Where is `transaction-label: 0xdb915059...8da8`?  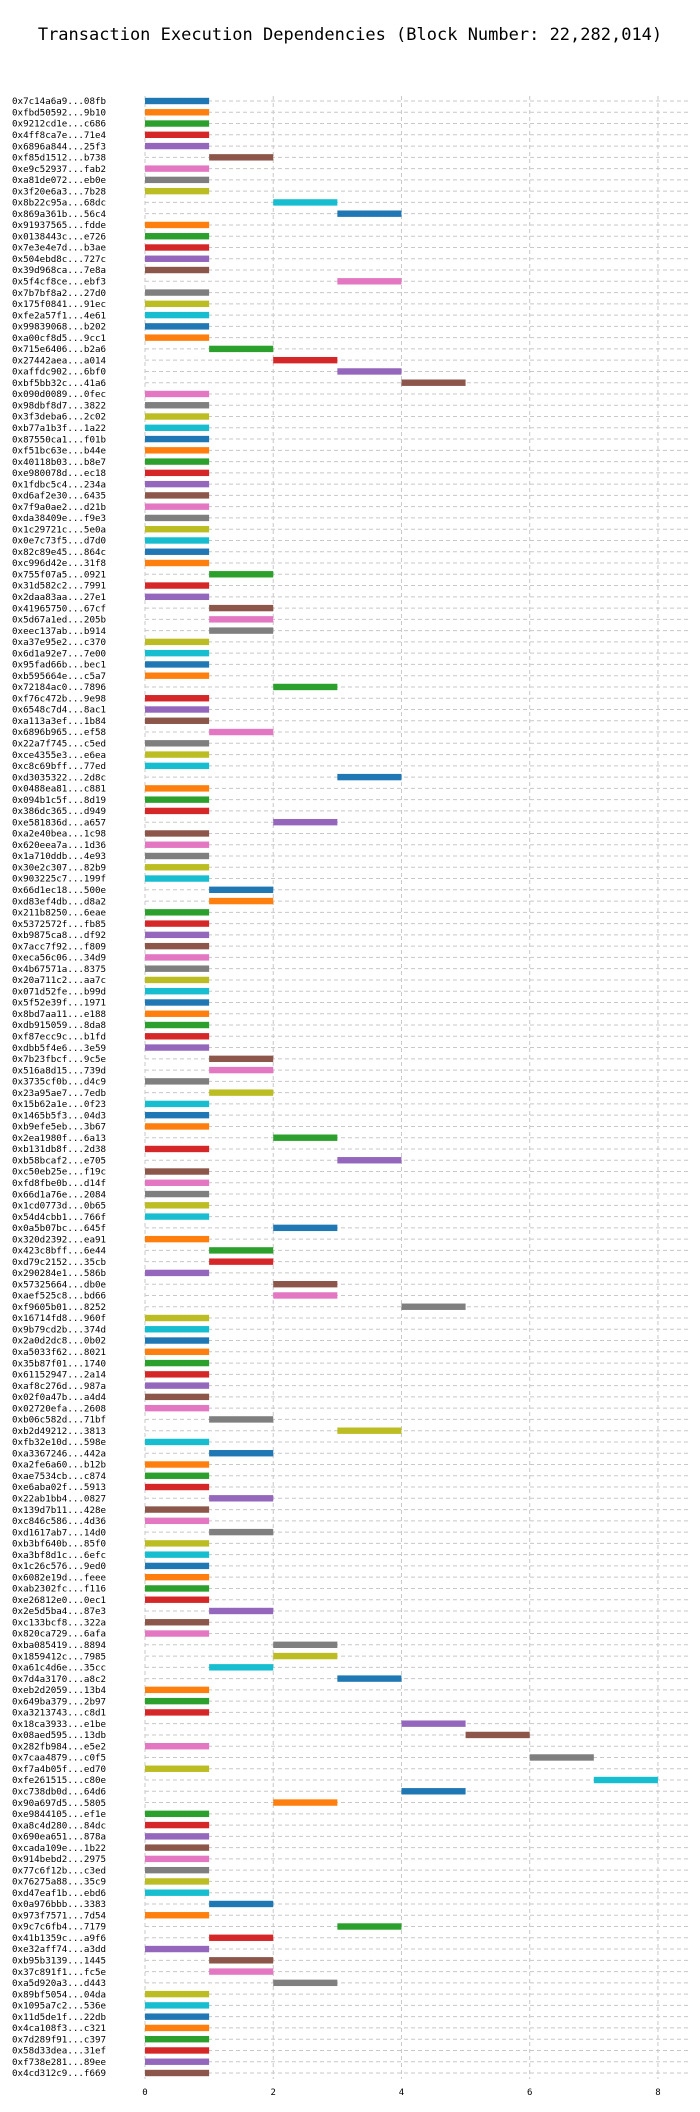
transaction-label: 0xdb915059...8da8 is located at coordinates (59, 1025).